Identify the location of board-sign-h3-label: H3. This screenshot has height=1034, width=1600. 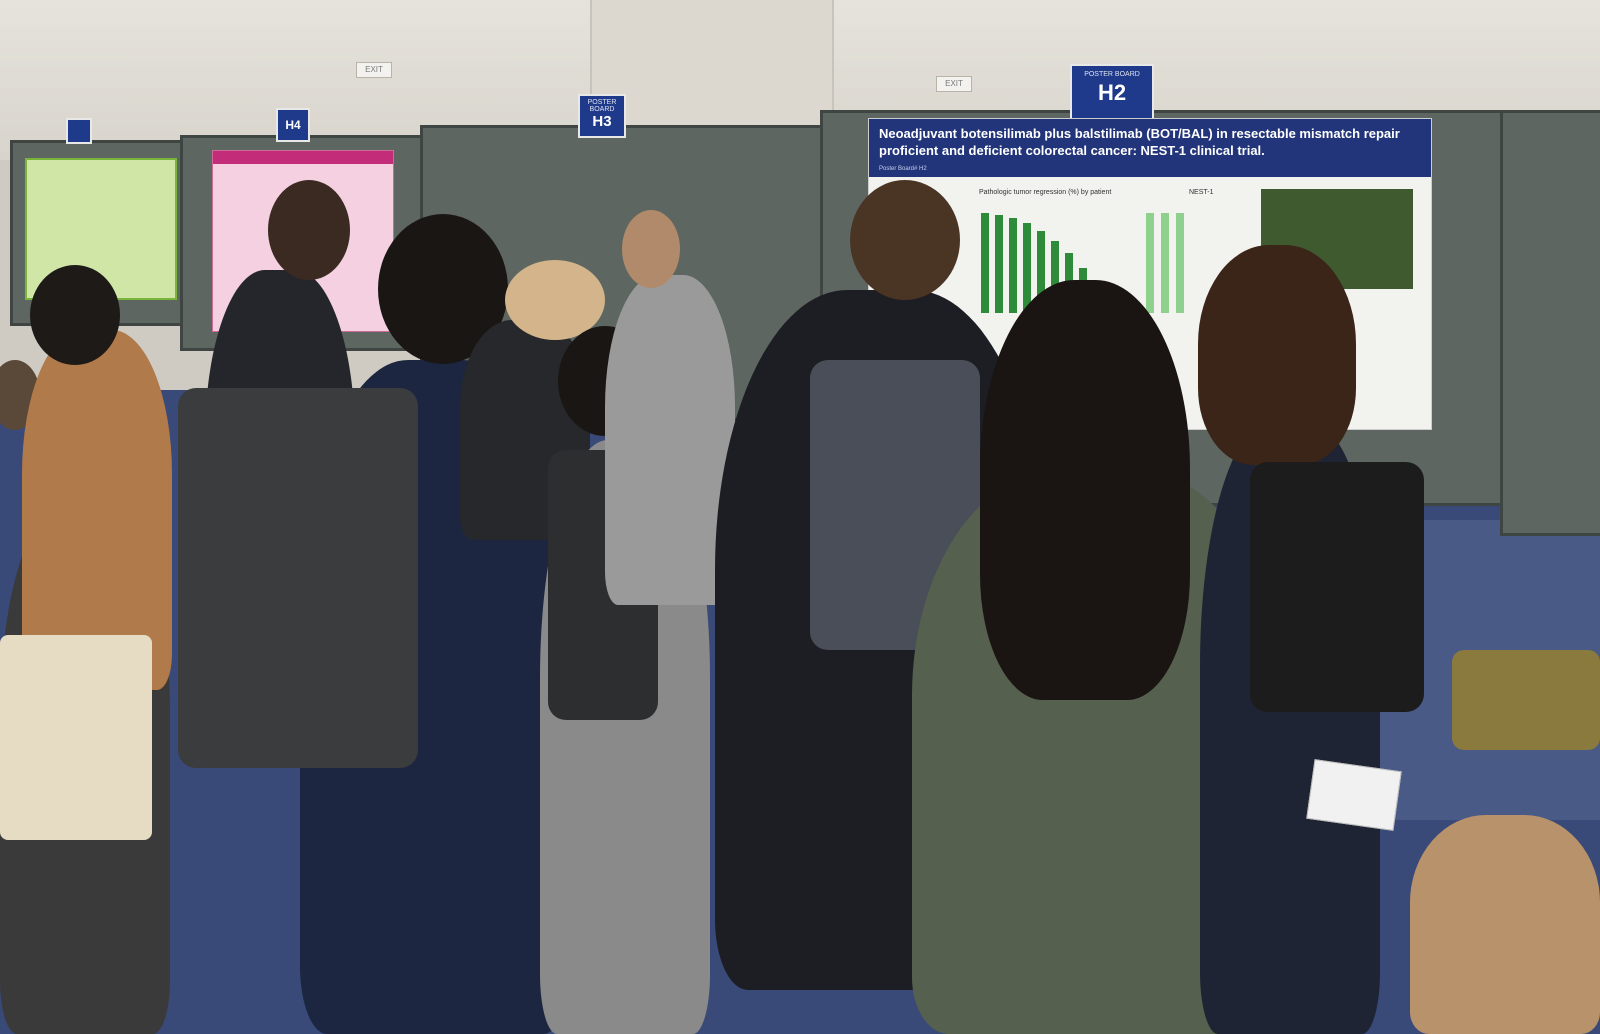
(602, 121).